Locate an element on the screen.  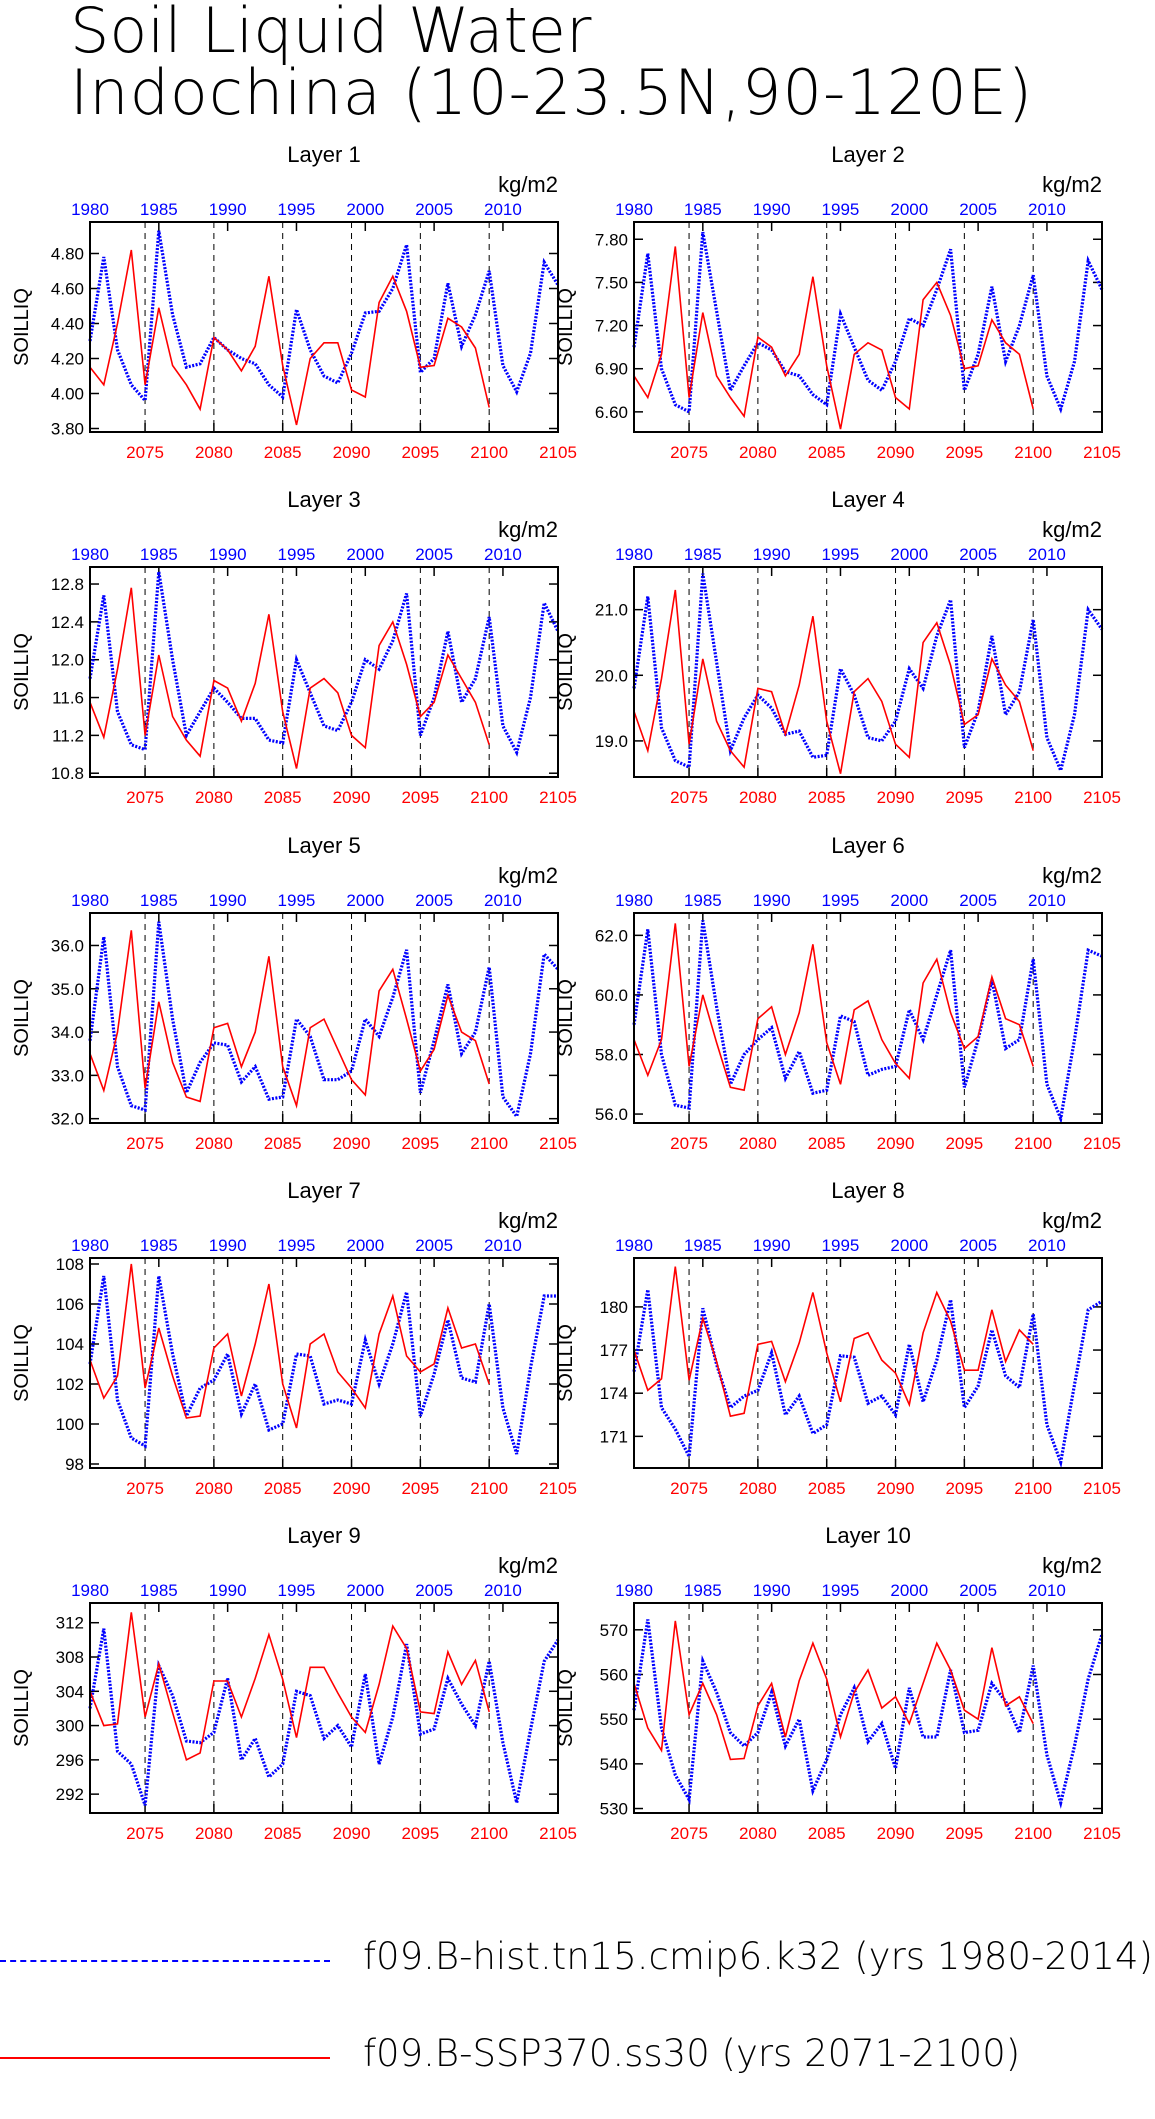
y-tick-label: 10.8 is located at coordinates (67, 773).